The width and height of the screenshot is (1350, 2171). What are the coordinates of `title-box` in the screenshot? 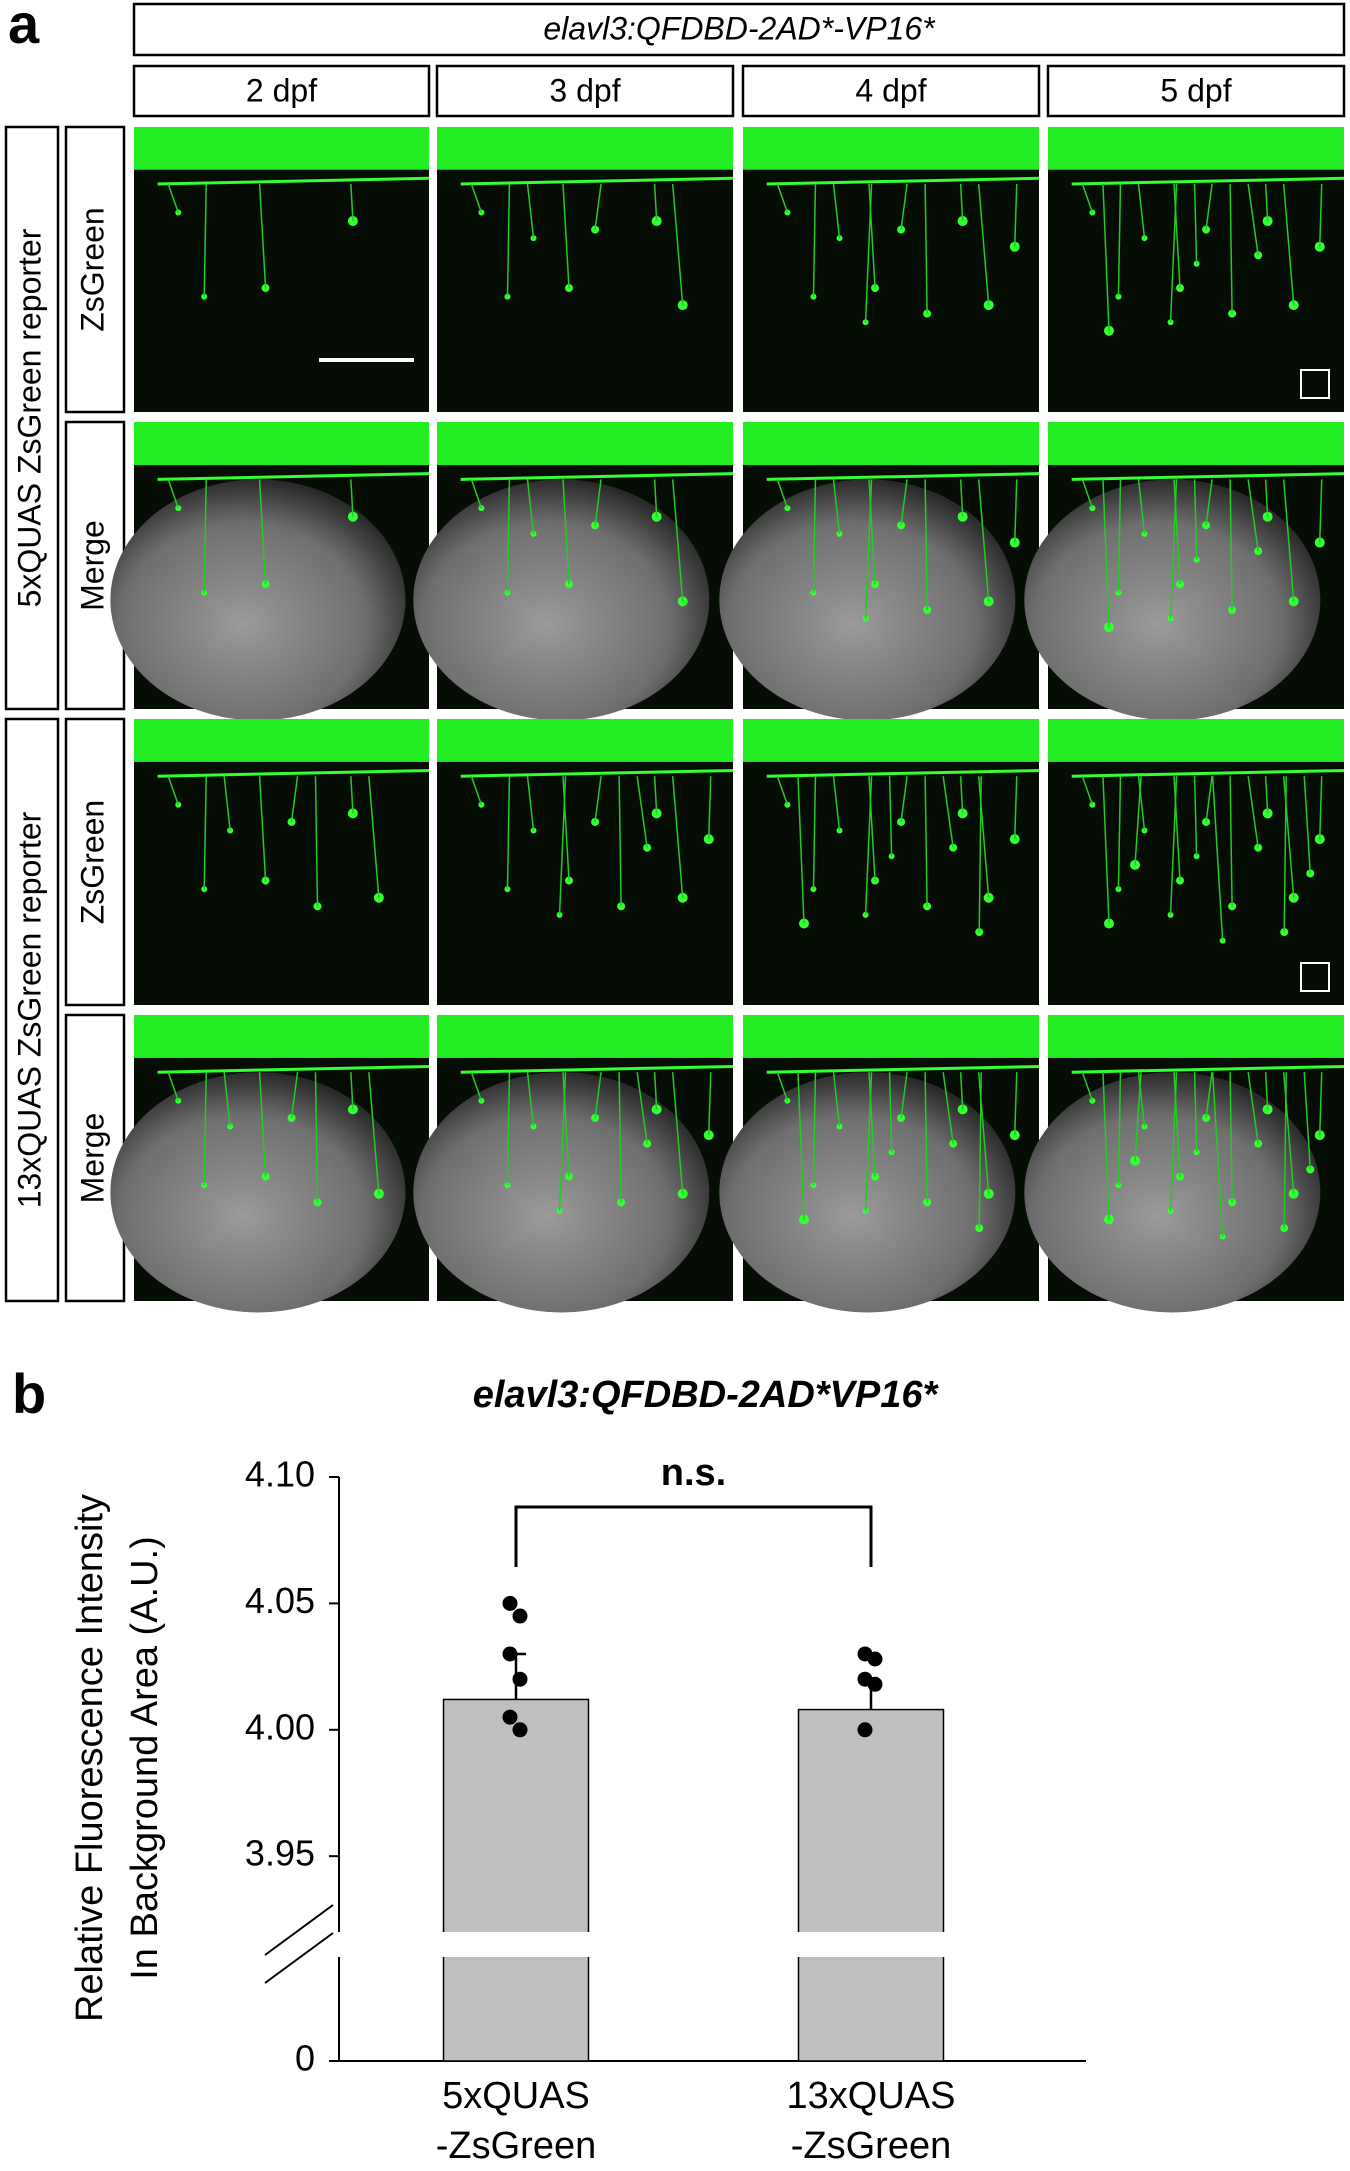 It's located at (739, 29).